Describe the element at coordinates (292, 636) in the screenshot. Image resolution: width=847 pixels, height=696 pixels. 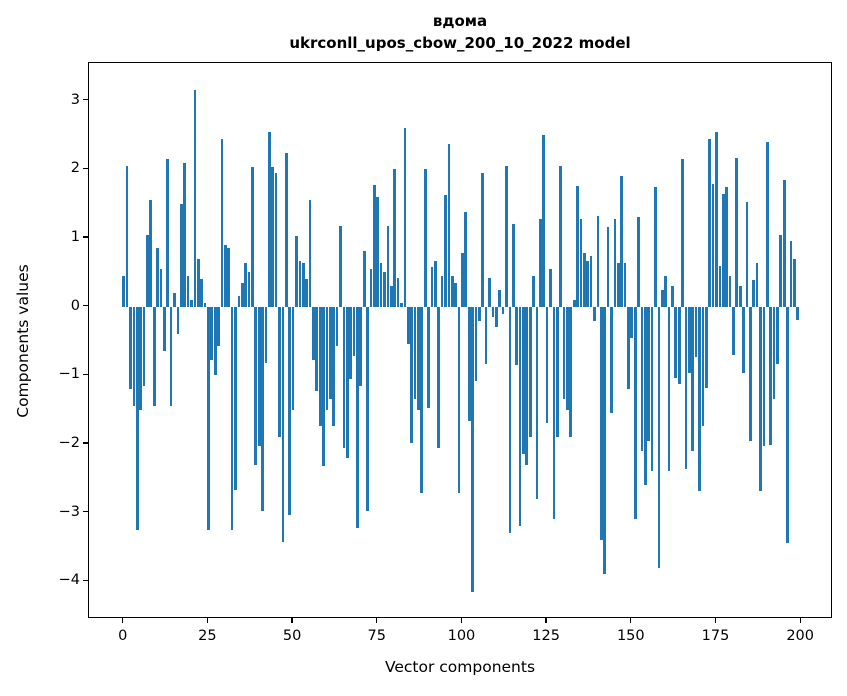
I see `x-tick-label-50: 50` at that location.